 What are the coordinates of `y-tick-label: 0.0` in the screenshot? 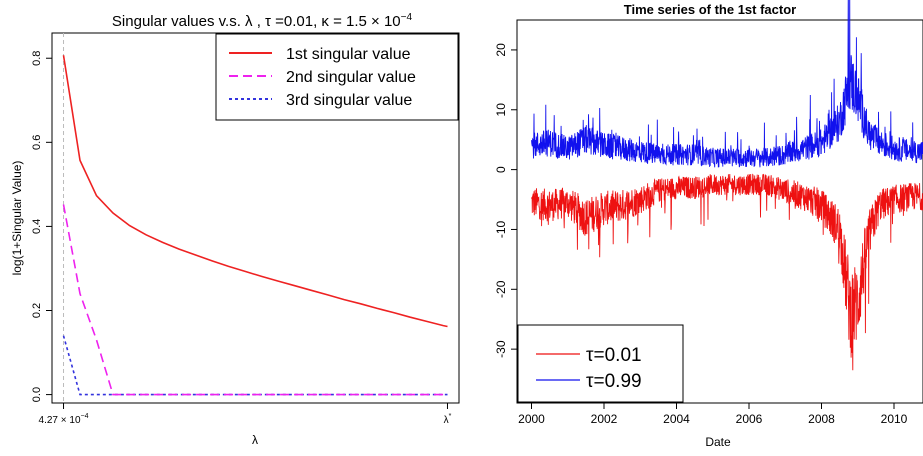 It's located at (37, 394).